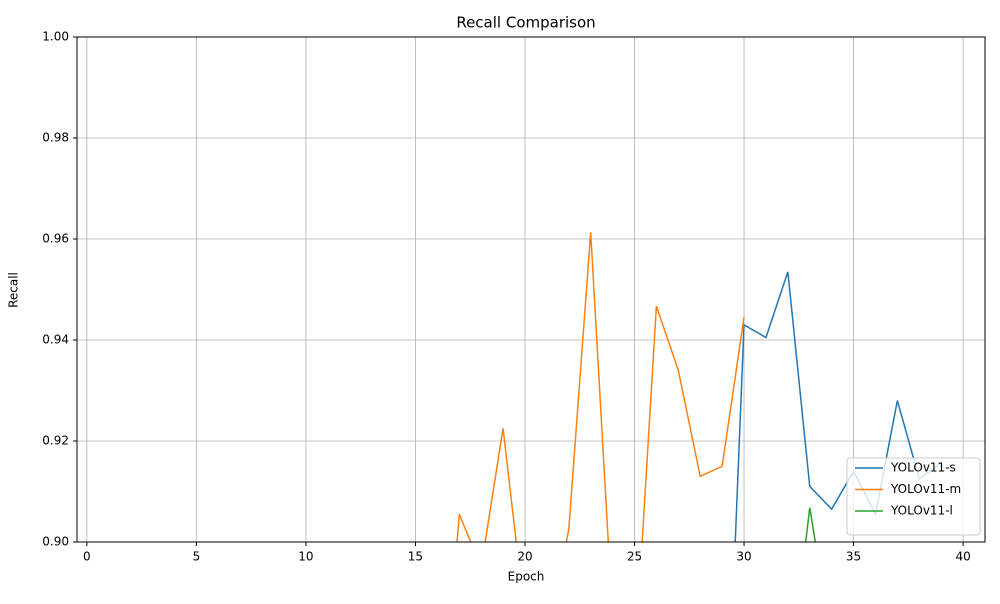  I want to click on legend-label: YOLOv11-l, so click(921, 511).